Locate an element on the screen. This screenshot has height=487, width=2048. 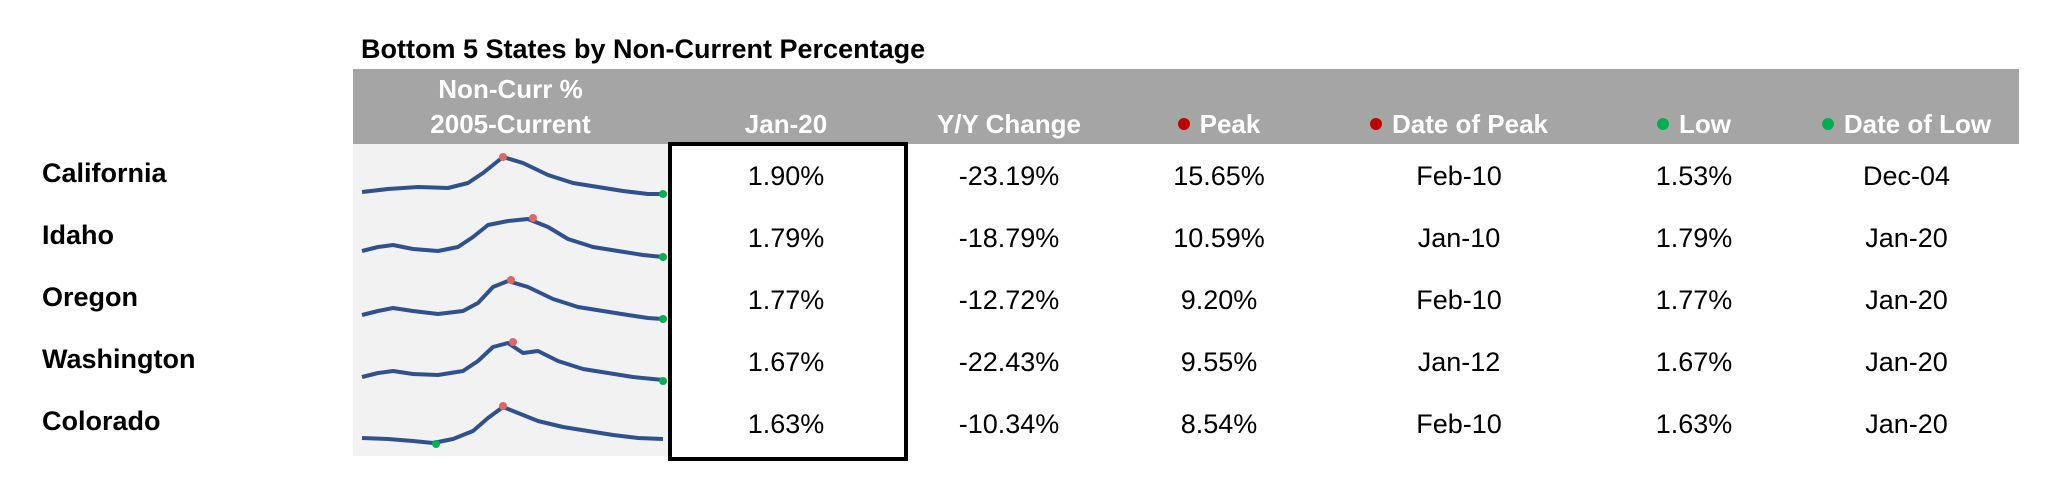
header-low-label: Low is located at coordinates (1705, 124).